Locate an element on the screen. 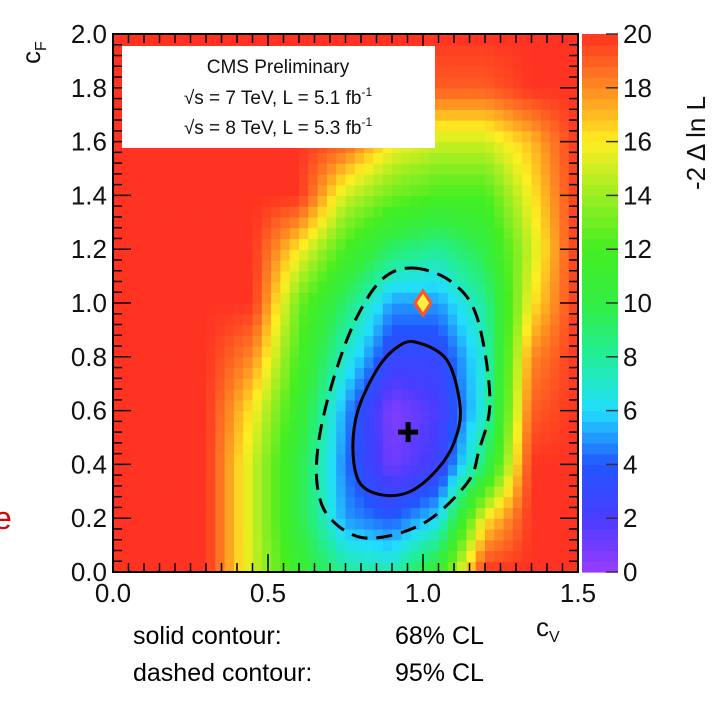 This screenshot has height=705, width=713. contours is located at coordinates (403, 403).